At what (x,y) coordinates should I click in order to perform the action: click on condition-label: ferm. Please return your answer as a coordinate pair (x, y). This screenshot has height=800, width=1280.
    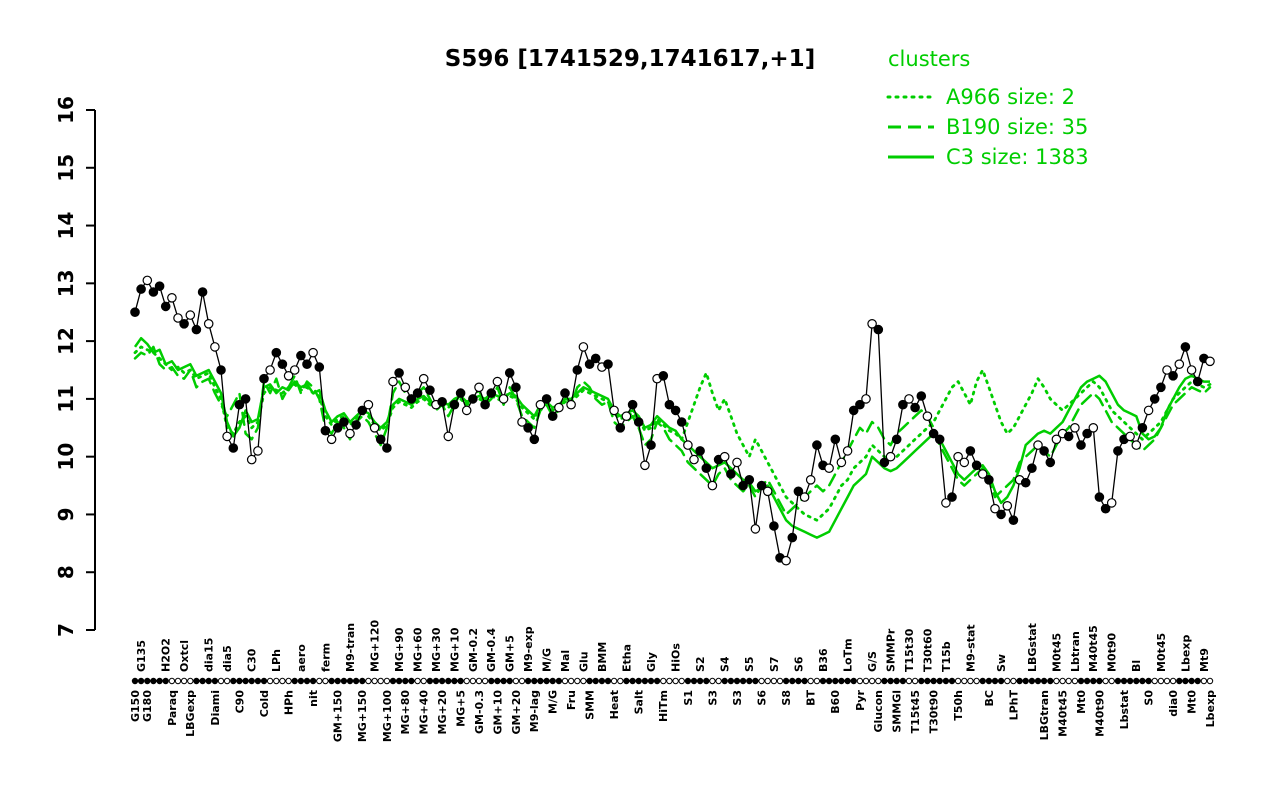
    Looking at the image, I should click on (325, 657).